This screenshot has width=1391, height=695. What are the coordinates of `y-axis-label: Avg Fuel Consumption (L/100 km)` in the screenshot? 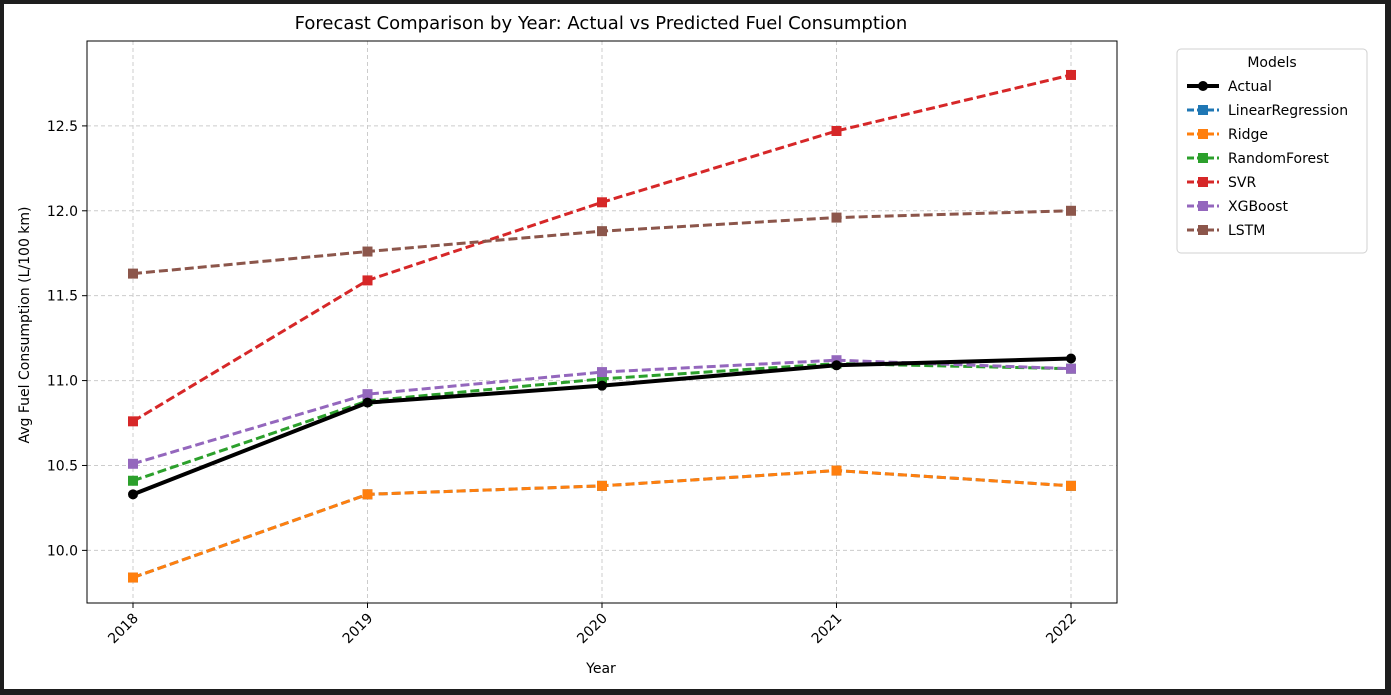 It's located at (25, 324).